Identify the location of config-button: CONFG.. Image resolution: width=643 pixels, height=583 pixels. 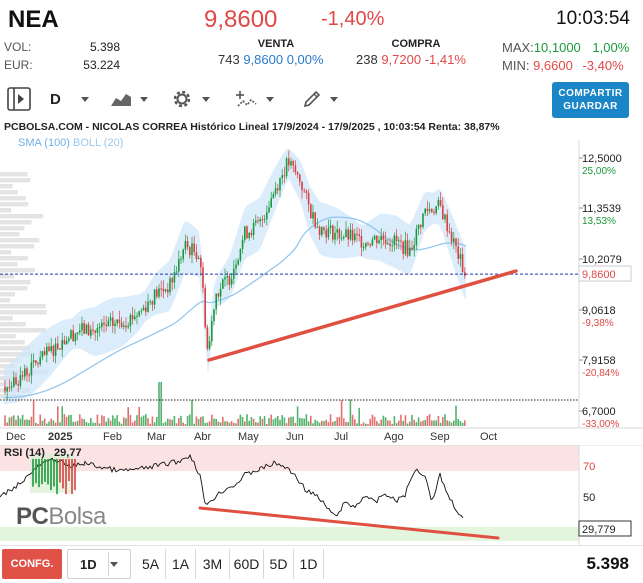
(32, 564).